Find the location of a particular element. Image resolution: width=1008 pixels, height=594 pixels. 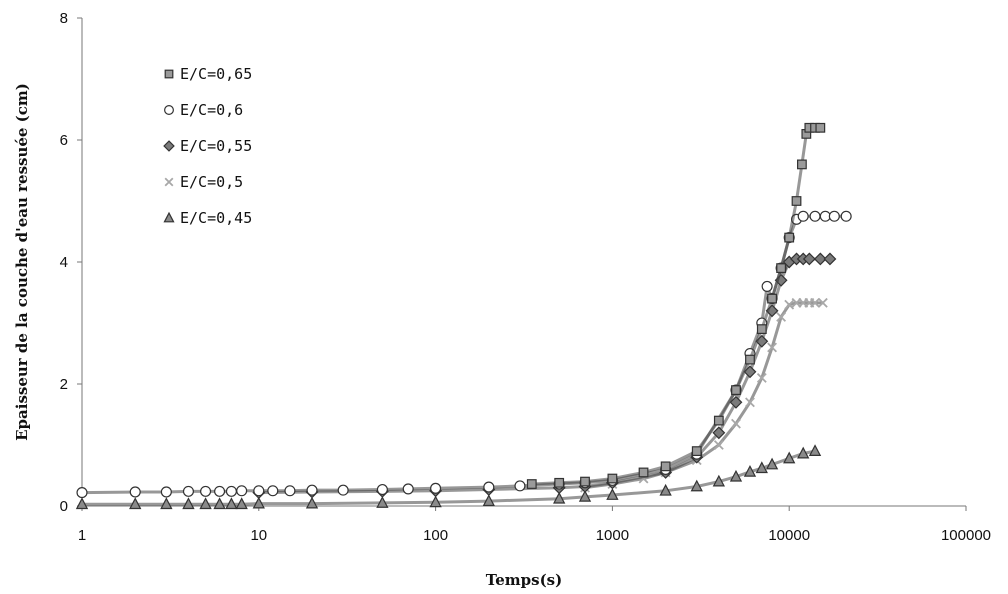

y-tick-label: 6 is located at coordinates (64, 140).